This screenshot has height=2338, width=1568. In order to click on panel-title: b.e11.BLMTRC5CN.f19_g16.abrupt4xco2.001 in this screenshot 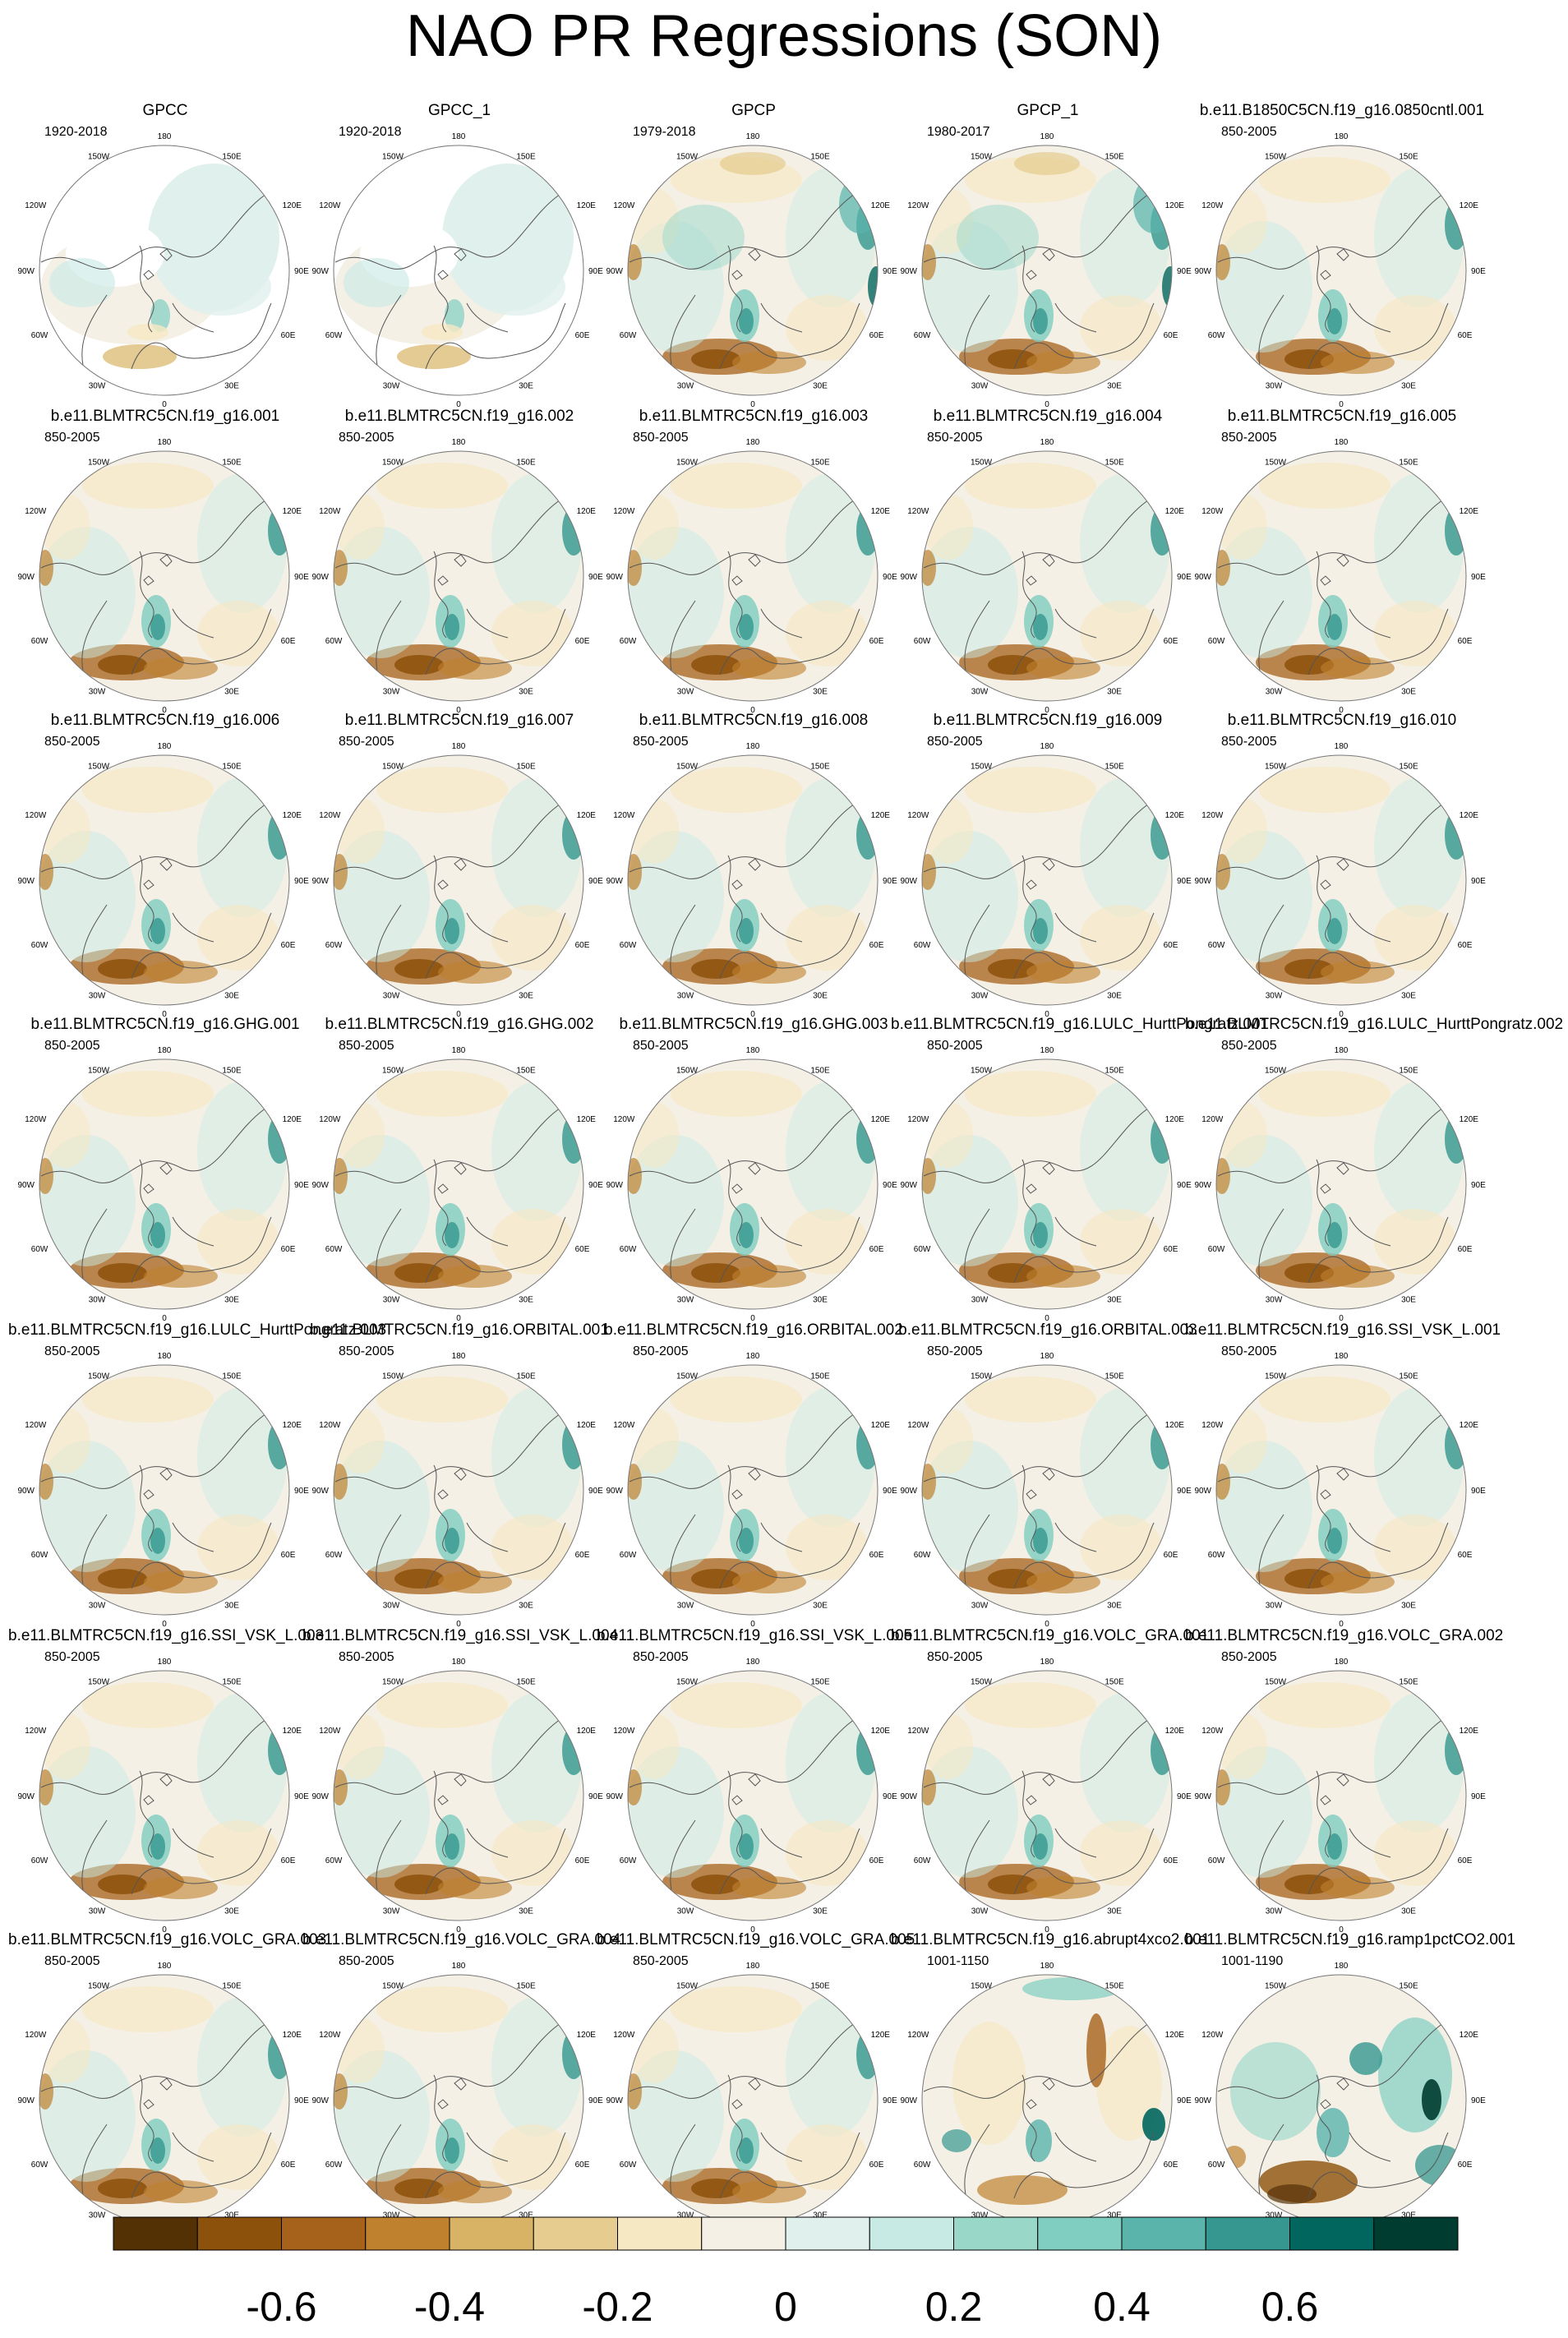, I will do `click(1051, 1939)`.